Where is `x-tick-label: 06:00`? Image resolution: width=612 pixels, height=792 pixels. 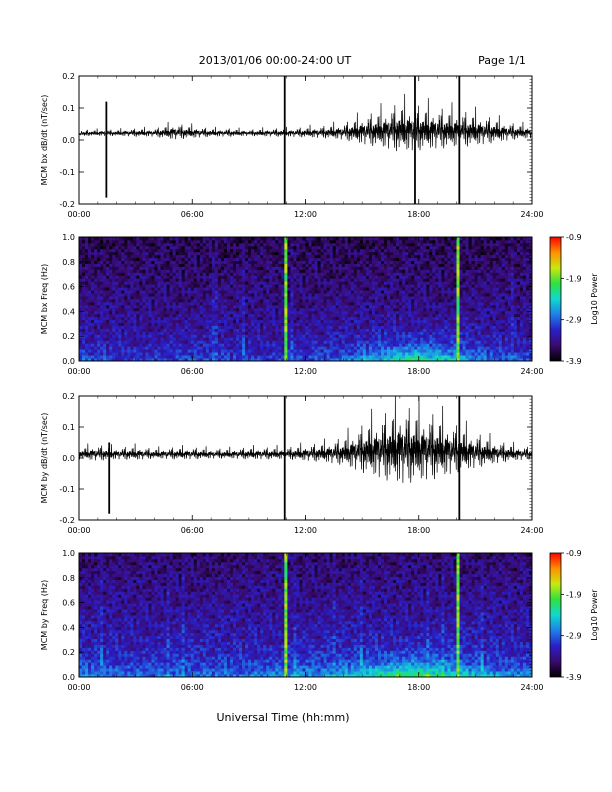 x-tick-label: 06:00 is located at coordinates (192, 214).